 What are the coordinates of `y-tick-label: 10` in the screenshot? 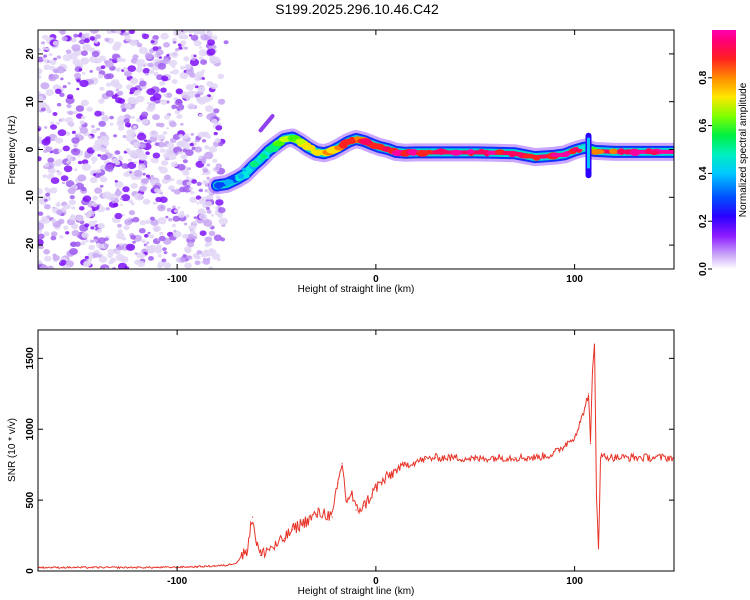 It's located at (30, 102).